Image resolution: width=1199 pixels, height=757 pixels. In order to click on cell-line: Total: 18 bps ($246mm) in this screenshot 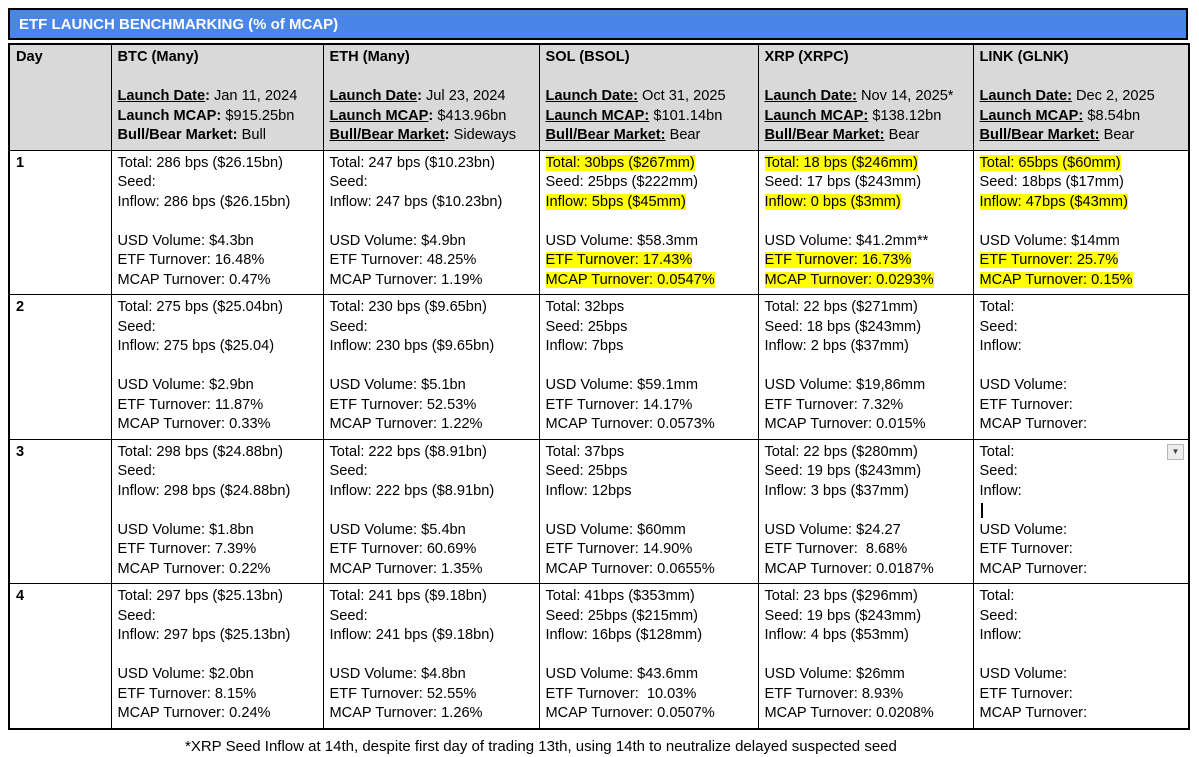, I will do `click(865, 164)`.